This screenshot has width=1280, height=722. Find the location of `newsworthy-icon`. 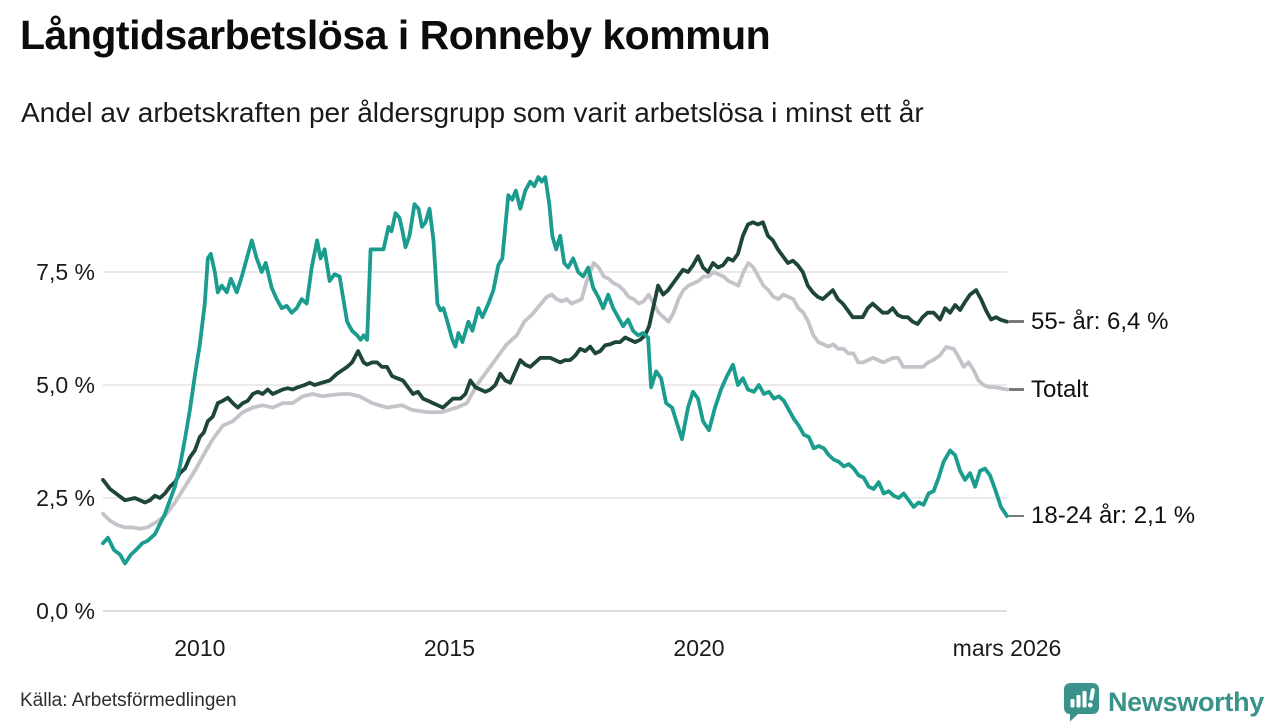

newsworthy-icon is located at coordinates (1081, 702).